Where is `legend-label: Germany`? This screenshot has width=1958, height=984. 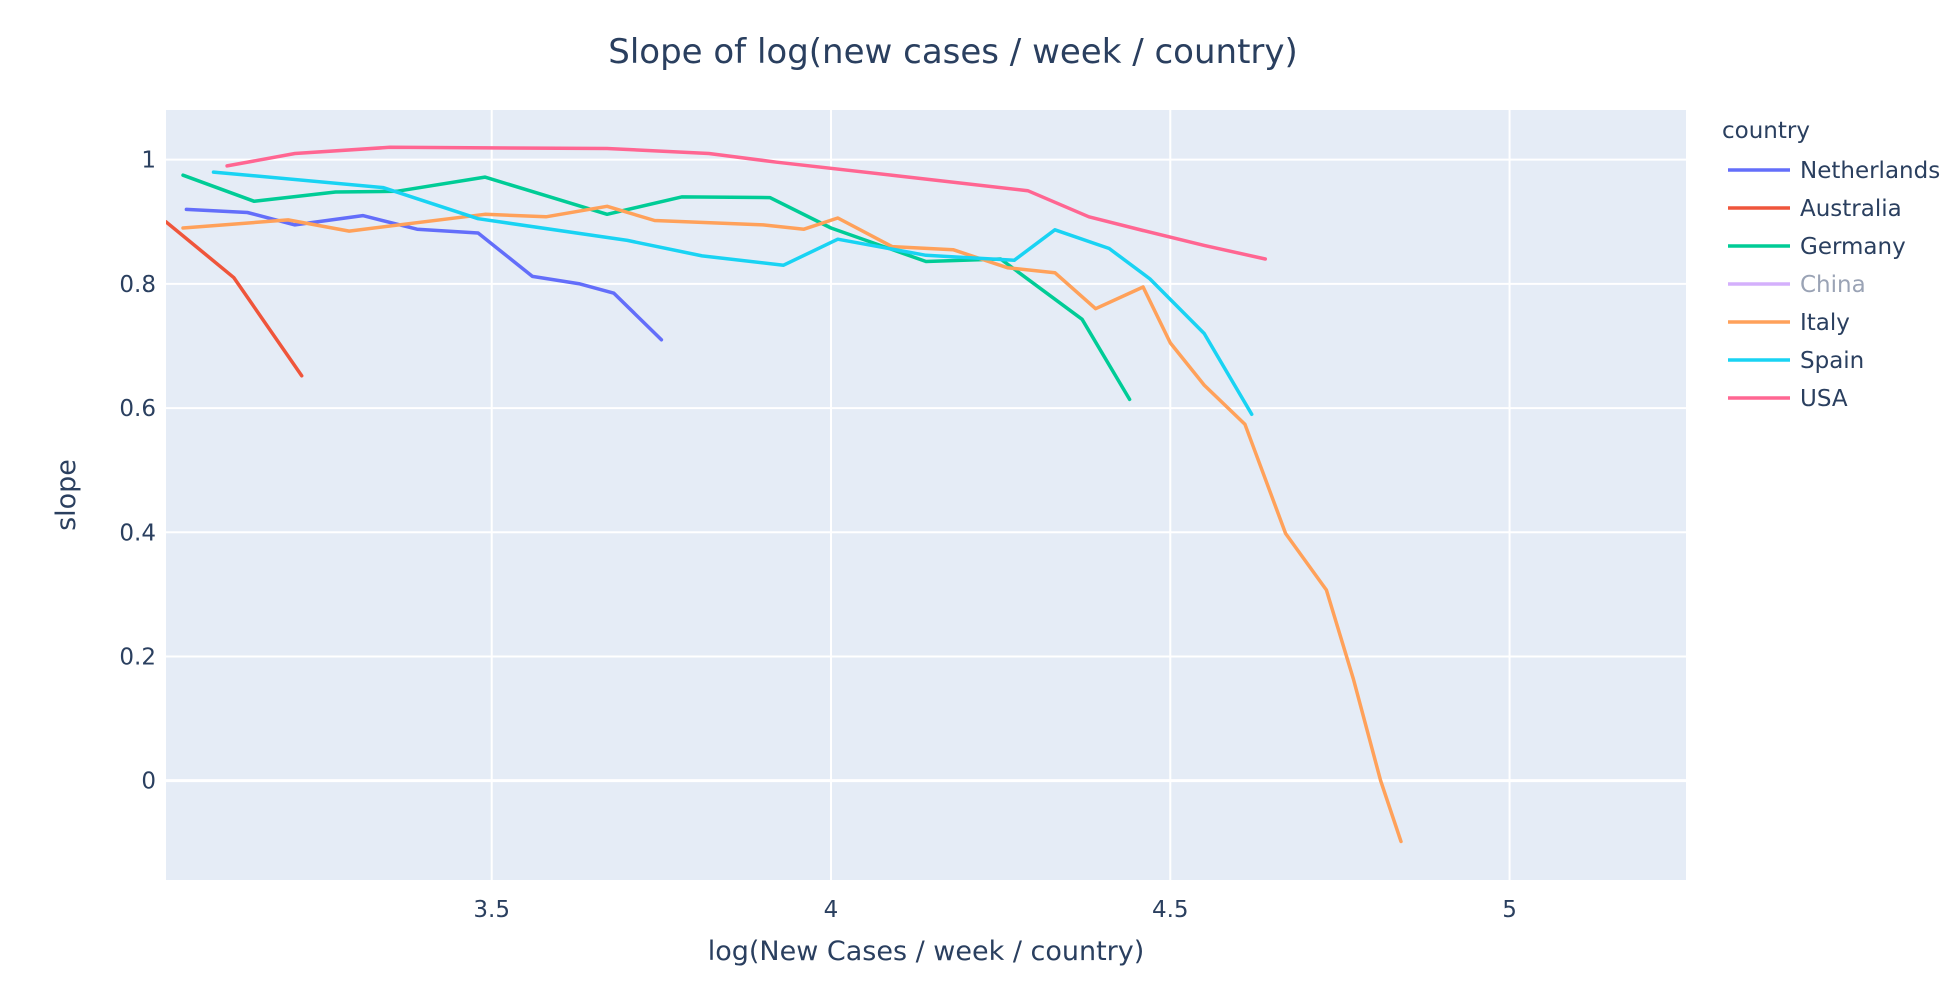 legend-label: Germany is located at coordinates (1853, 247).